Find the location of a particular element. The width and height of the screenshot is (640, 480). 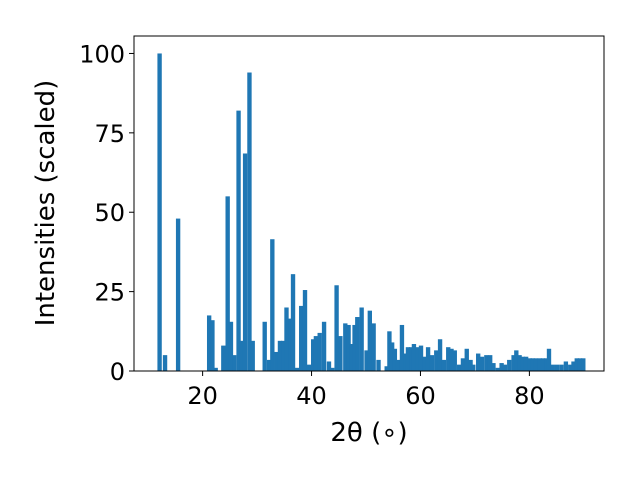

y-tick-label: 50 is located at coordinates (109, 213).